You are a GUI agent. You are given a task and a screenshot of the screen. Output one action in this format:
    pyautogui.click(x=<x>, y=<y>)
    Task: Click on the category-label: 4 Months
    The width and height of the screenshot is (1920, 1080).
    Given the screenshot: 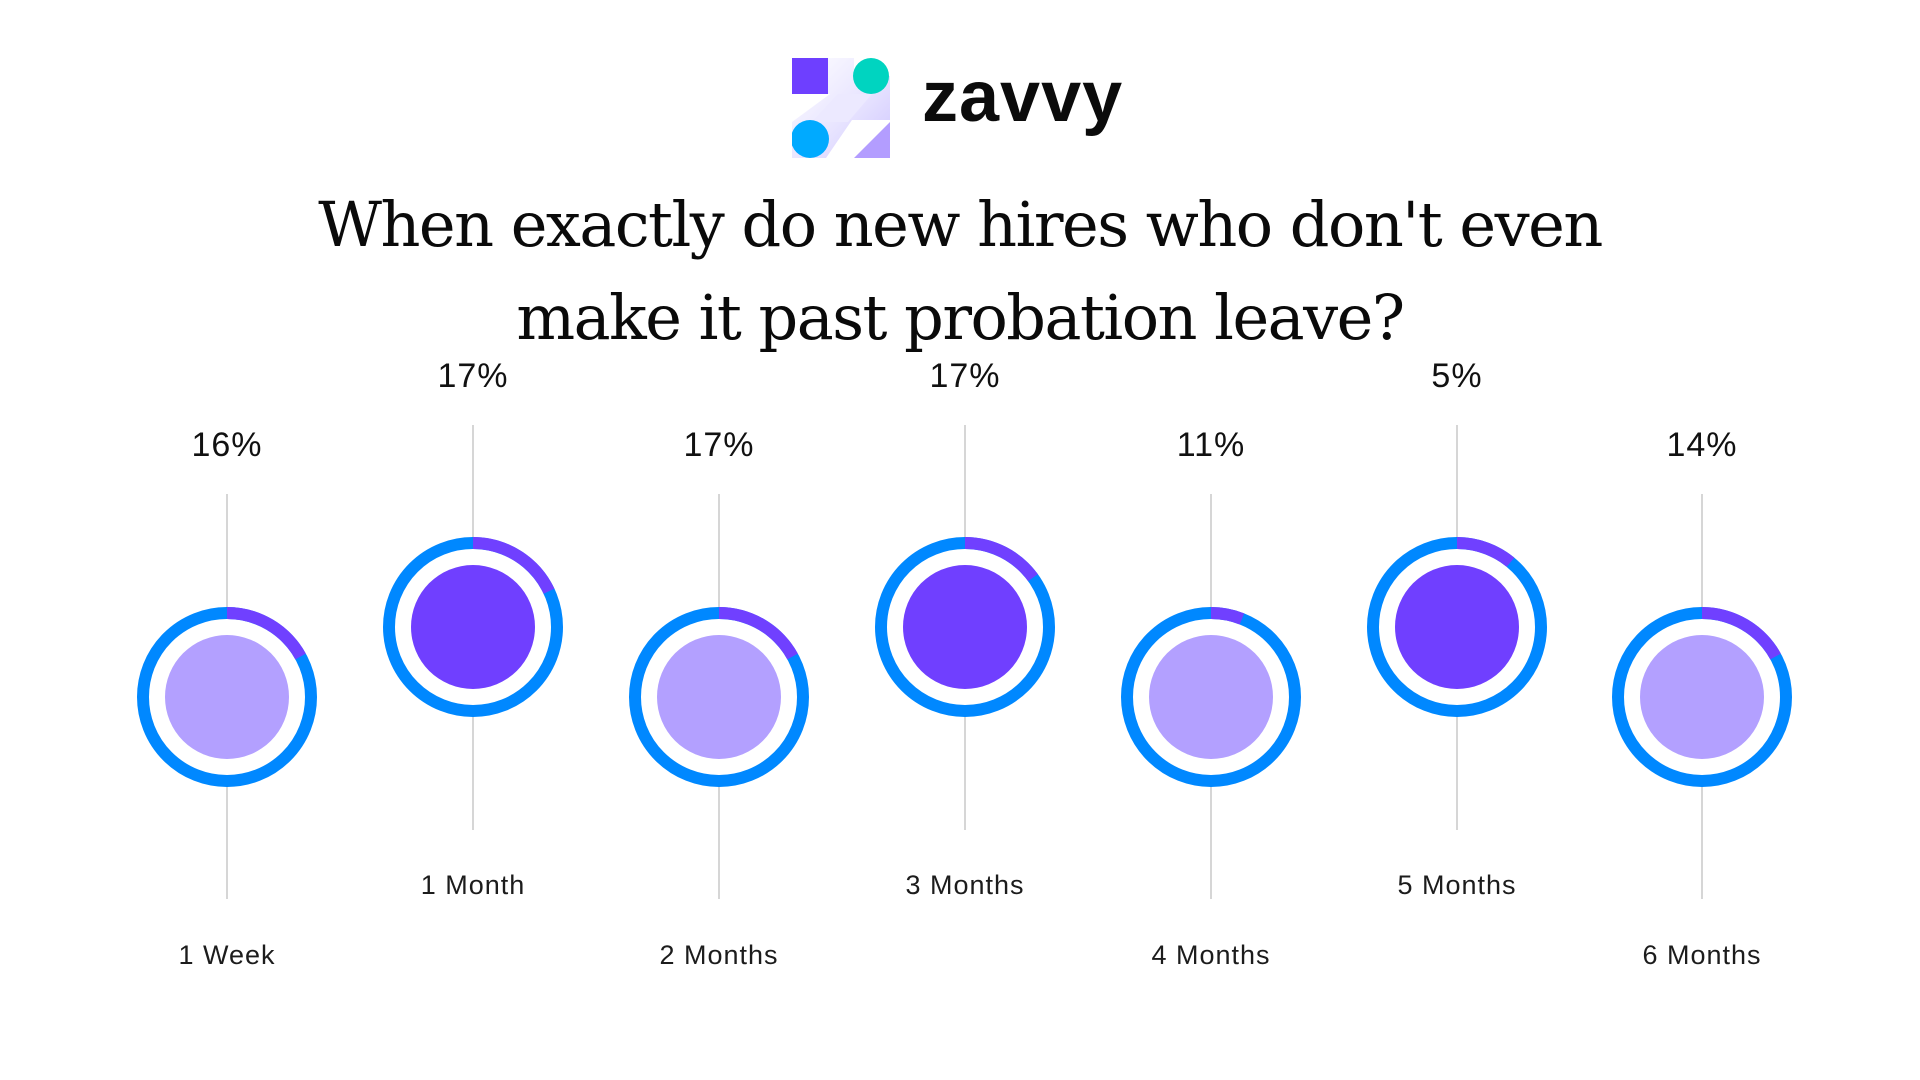 What is the action you would take?
    pyautogui.click(x=1211, y=955)
    